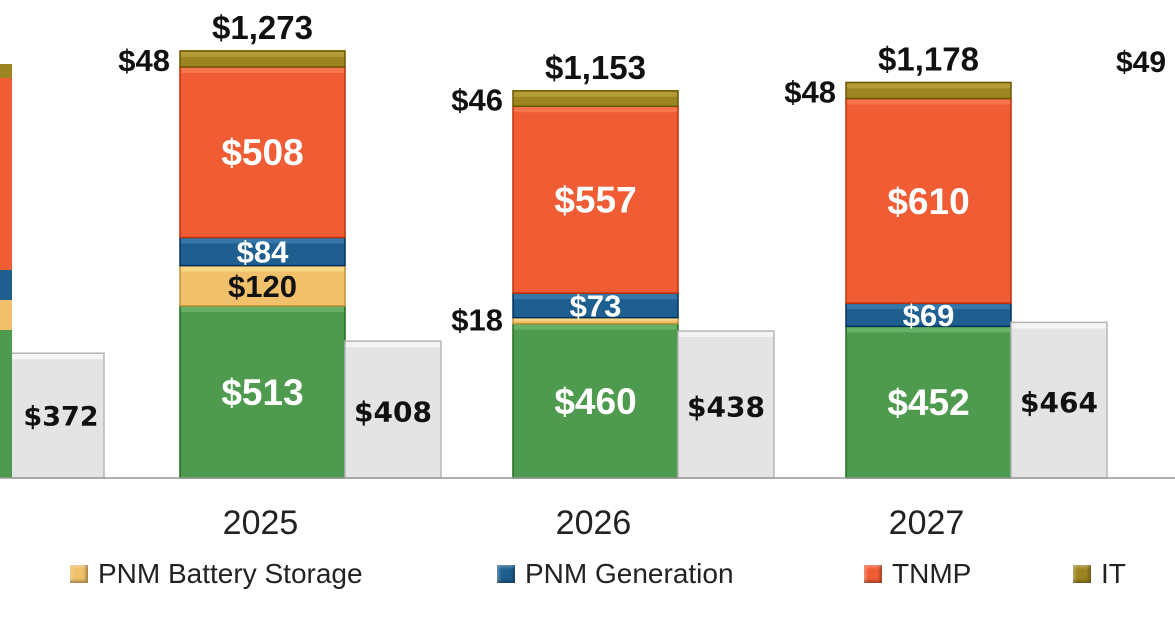 The image size is (1175, 617). What do you see at coordinates (230, 573) in the screenshot?
I see `legend-label: PNM Battery Storage` at bounding box center [230, 573].